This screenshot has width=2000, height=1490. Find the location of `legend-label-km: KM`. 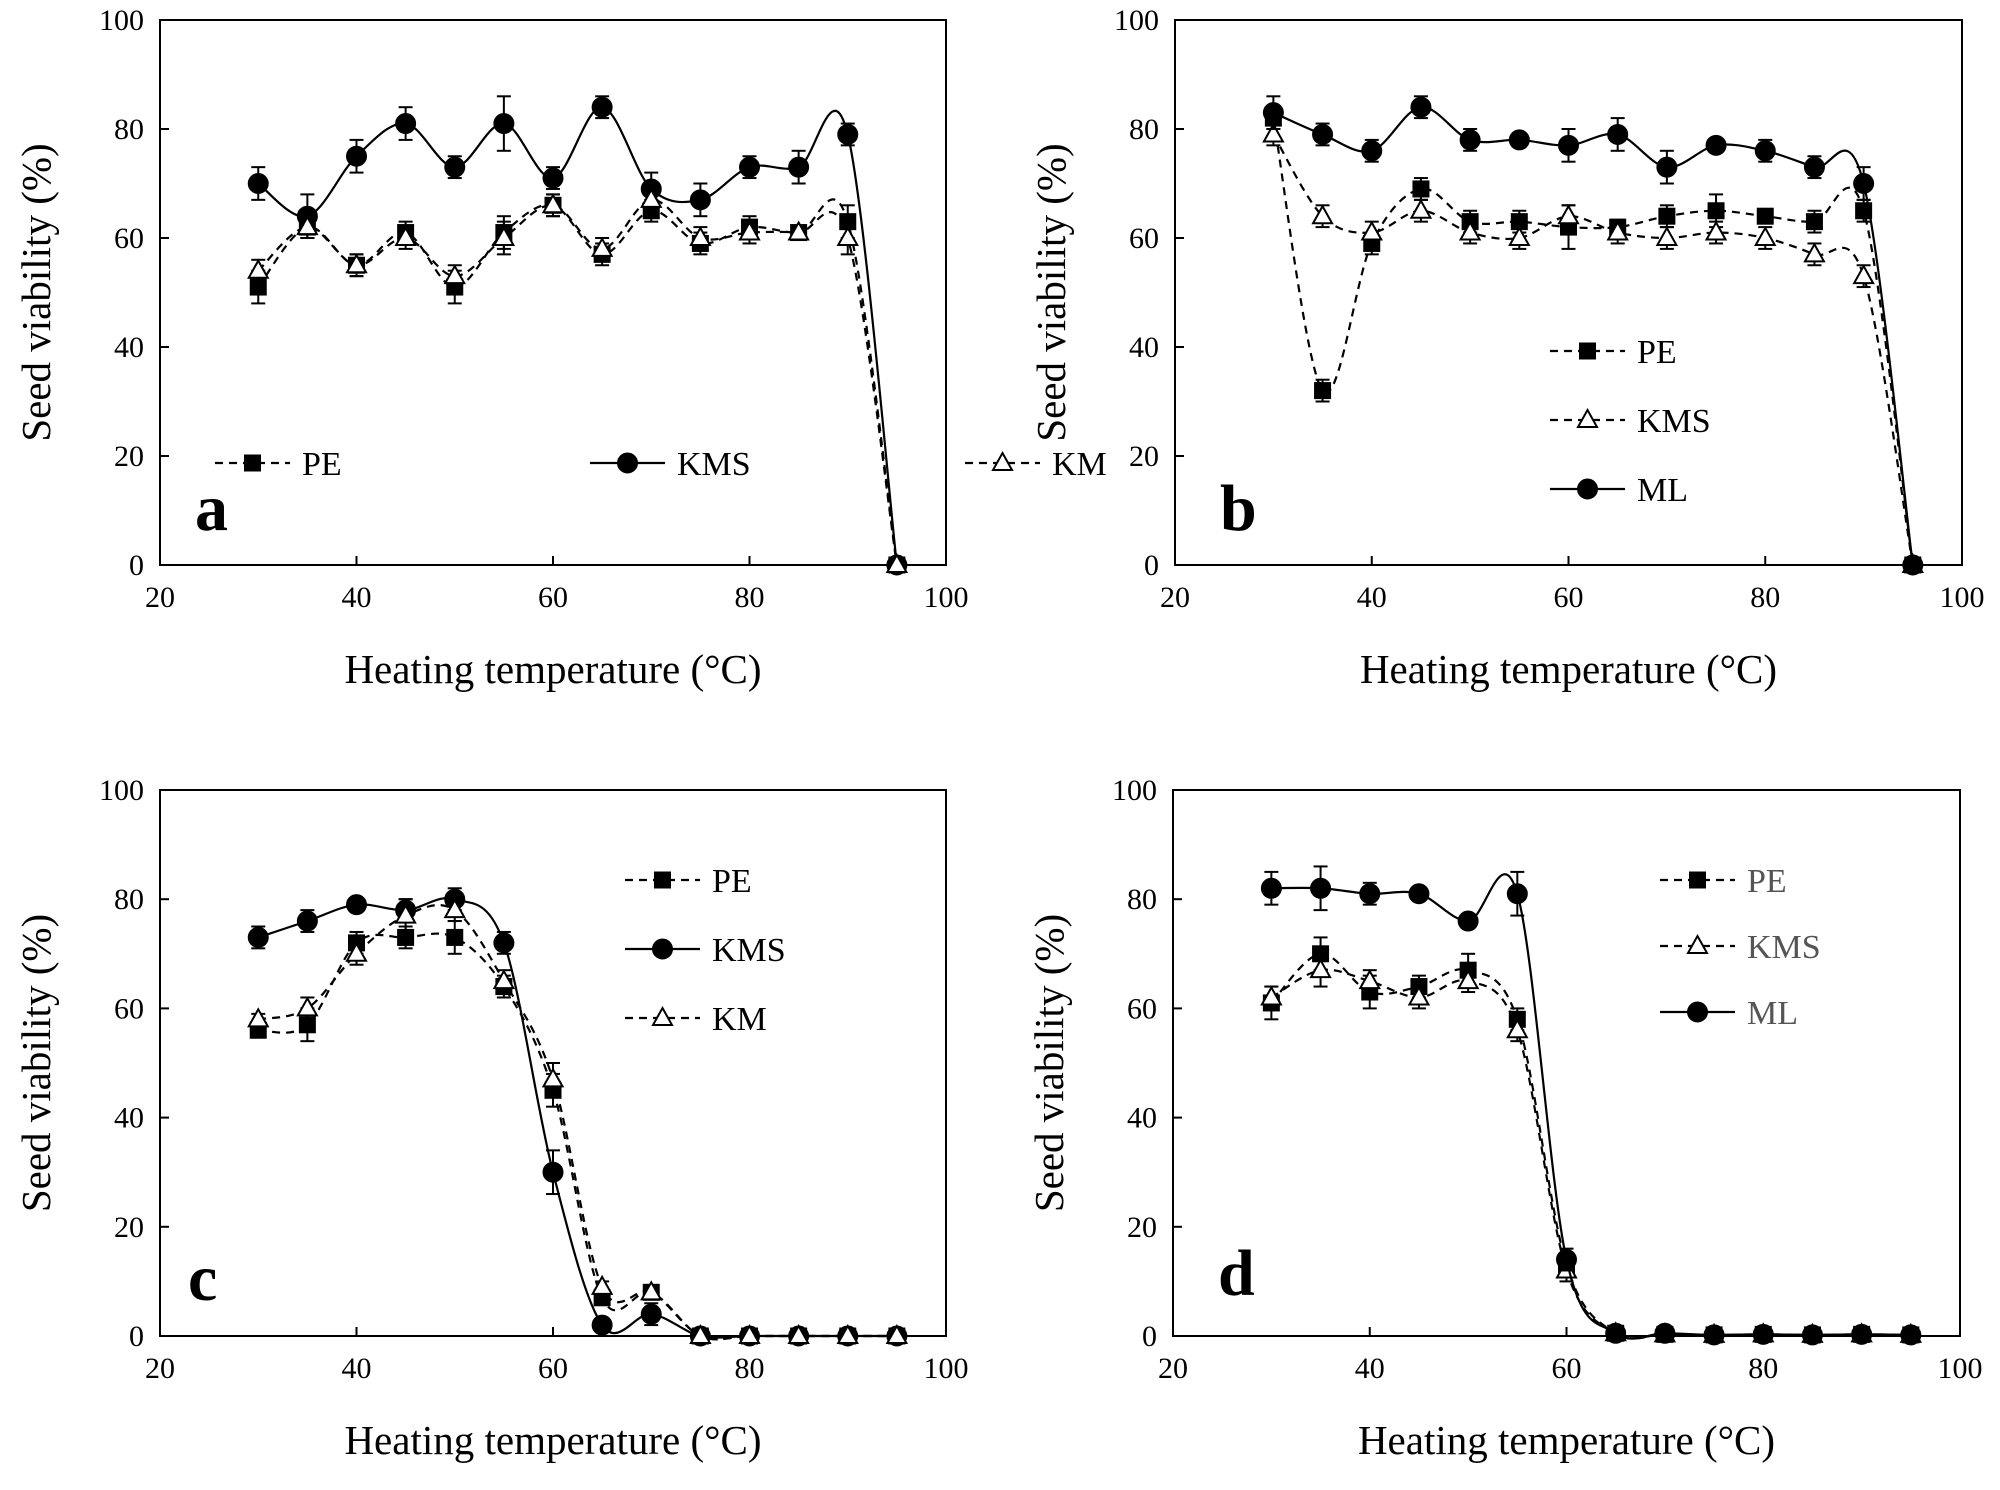

legend-label-km: KM is located at coordinates (739, 1019).